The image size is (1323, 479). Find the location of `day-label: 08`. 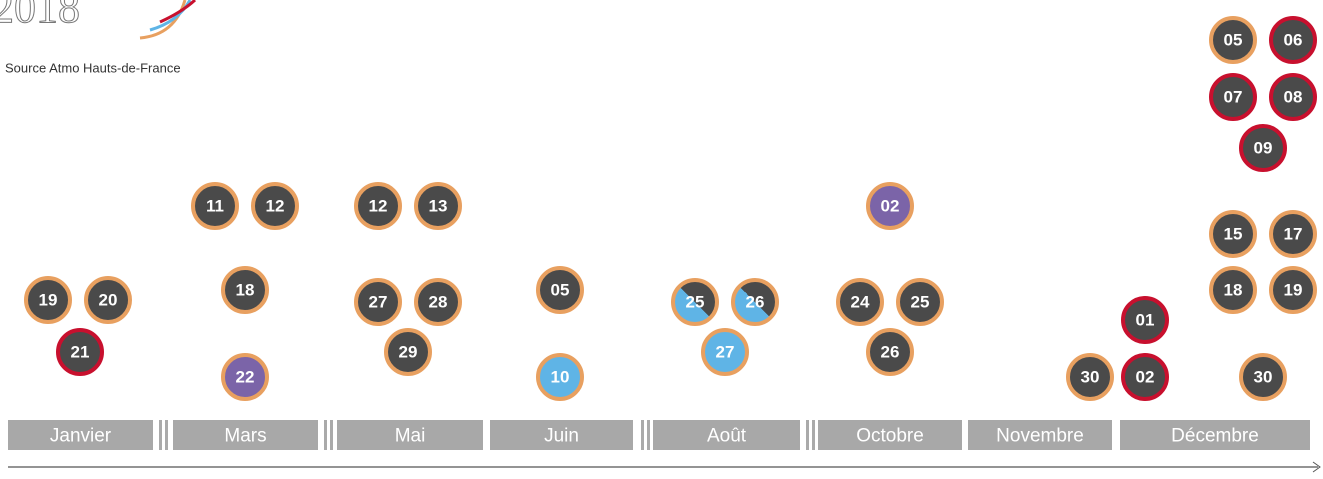

day-label: 08 is located at coordinates (1293, 97).